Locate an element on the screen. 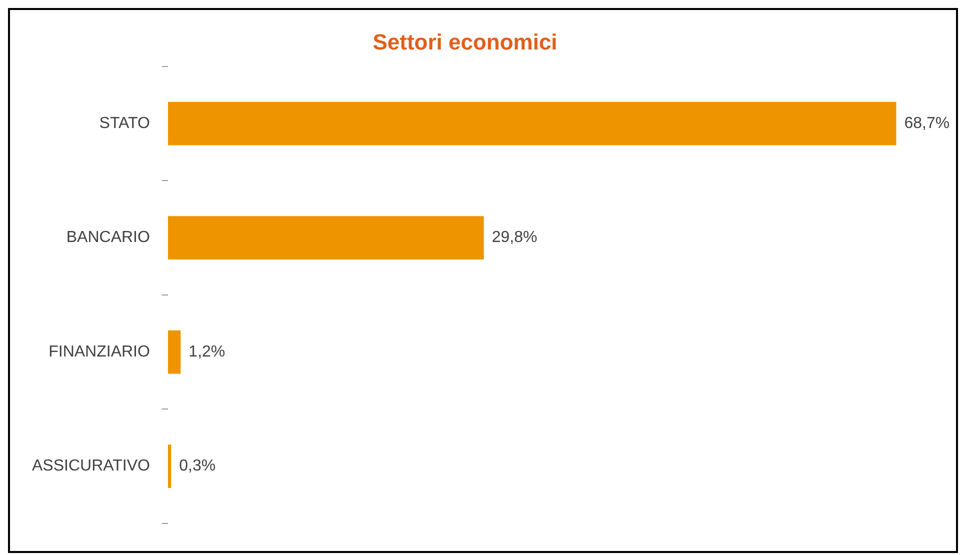 The width and height of the screenshot is (964, 555). chart-title: Settori economici is located at coordinates (465, 41).